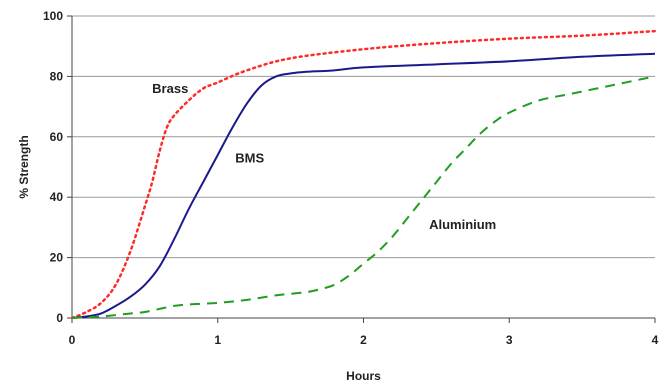 The image size is (662, 391). What do you see at coordinates (24, 166) in the screenshot?
I see `y-axis-title: % Strength` at bounding box center [24, 166].